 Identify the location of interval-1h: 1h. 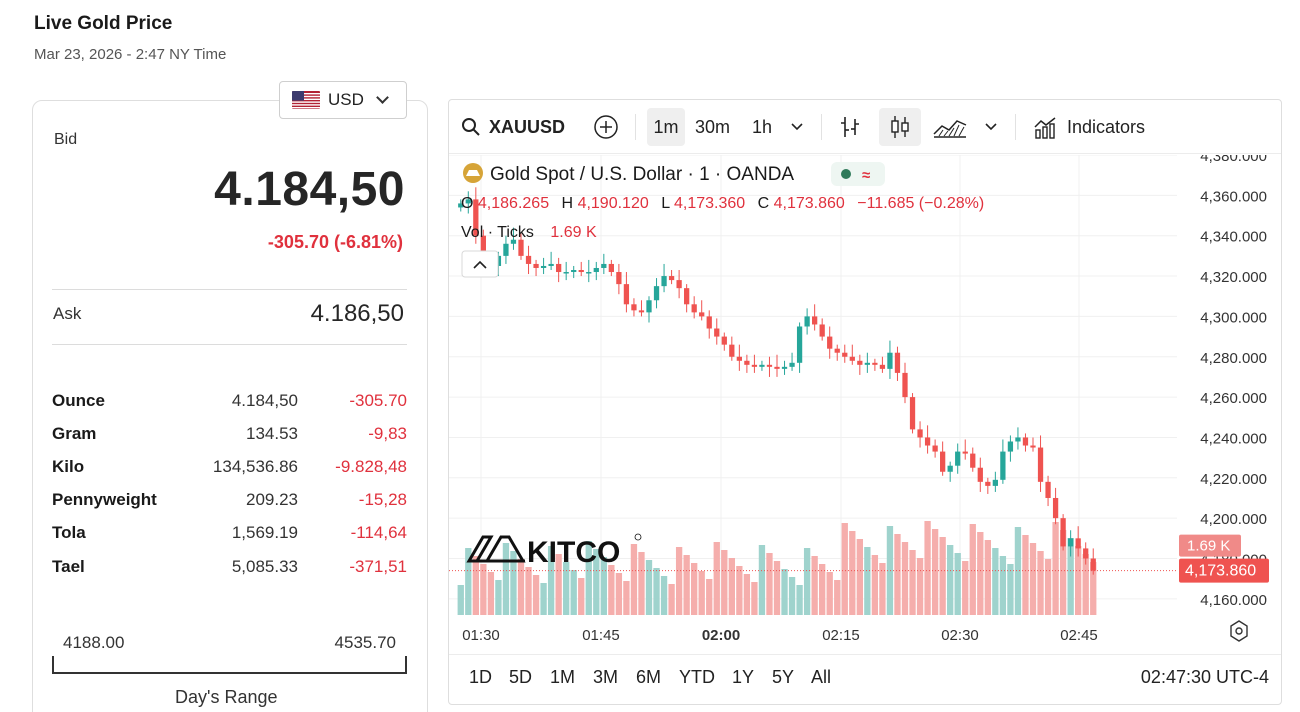
(762, 127).